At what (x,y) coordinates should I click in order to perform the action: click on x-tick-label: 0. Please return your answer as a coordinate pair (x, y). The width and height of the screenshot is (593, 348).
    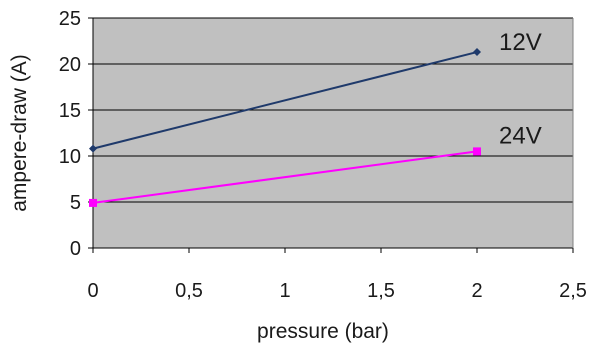
    Looking at the image, I should click on (92, 291).